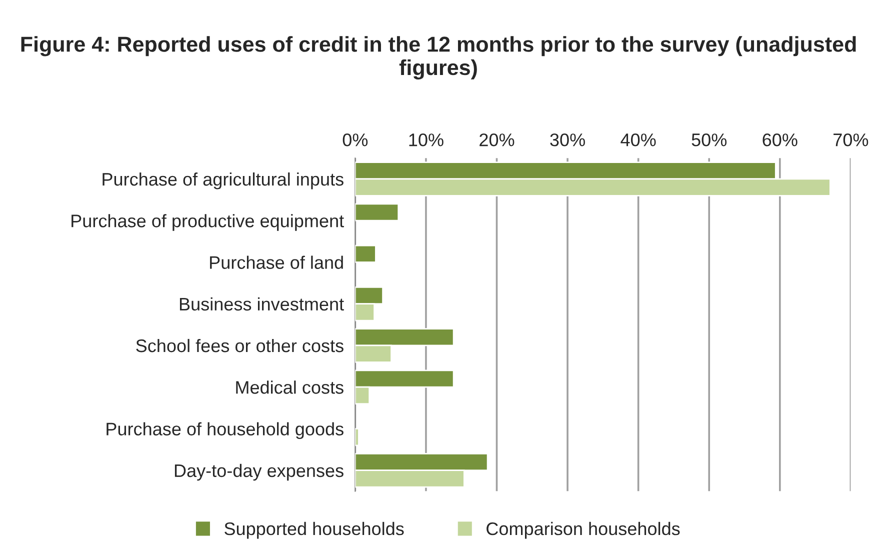 This screenshot has width=877, height=555. I want to click on x-tick-label: 70%, so click(851, 139).